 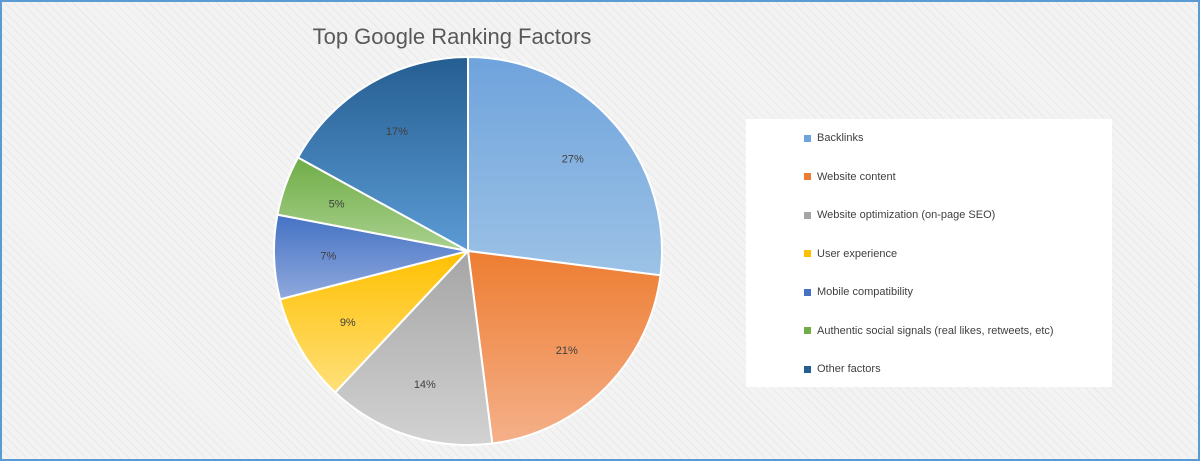 I want to click on pie-slice-website-content, so click(x=564, y=347).